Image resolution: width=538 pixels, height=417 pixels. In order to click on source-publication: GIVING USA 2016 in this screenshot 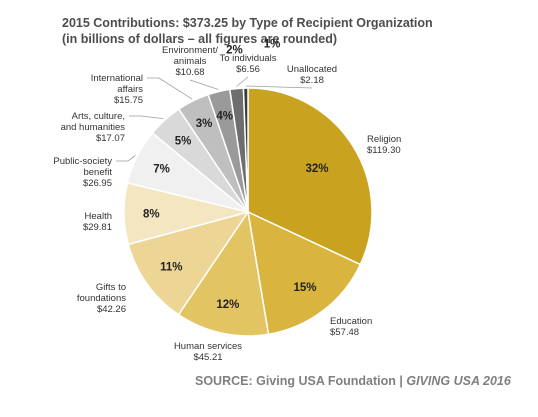, I will do `click(458, 381)`.